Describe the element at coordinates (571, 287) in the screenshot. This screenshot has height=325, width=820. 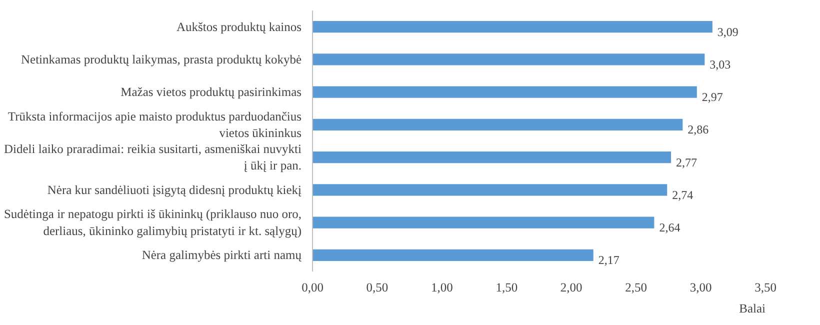
I see `x-tick-label: 2,00` at that location.